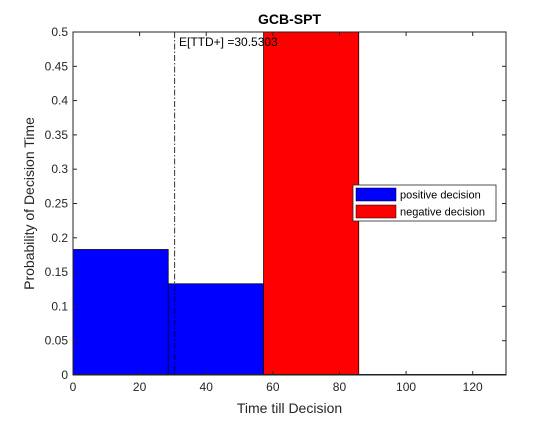 The width and height of the screenshot is (560, 425). What do you see at coordinates (442, 213) in the screenshot?
I see `legend-label-negative: negative decision` at bounding box center [442, 213].